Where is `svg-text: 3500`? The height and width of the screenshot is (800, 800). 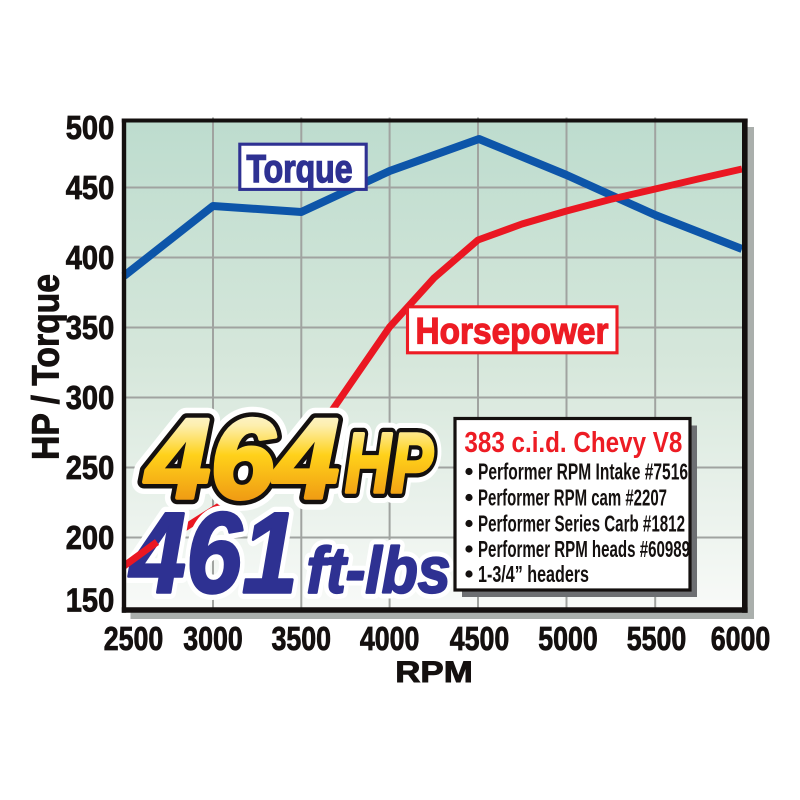 svg-text: 3500 is located at coordinates (302, 638).